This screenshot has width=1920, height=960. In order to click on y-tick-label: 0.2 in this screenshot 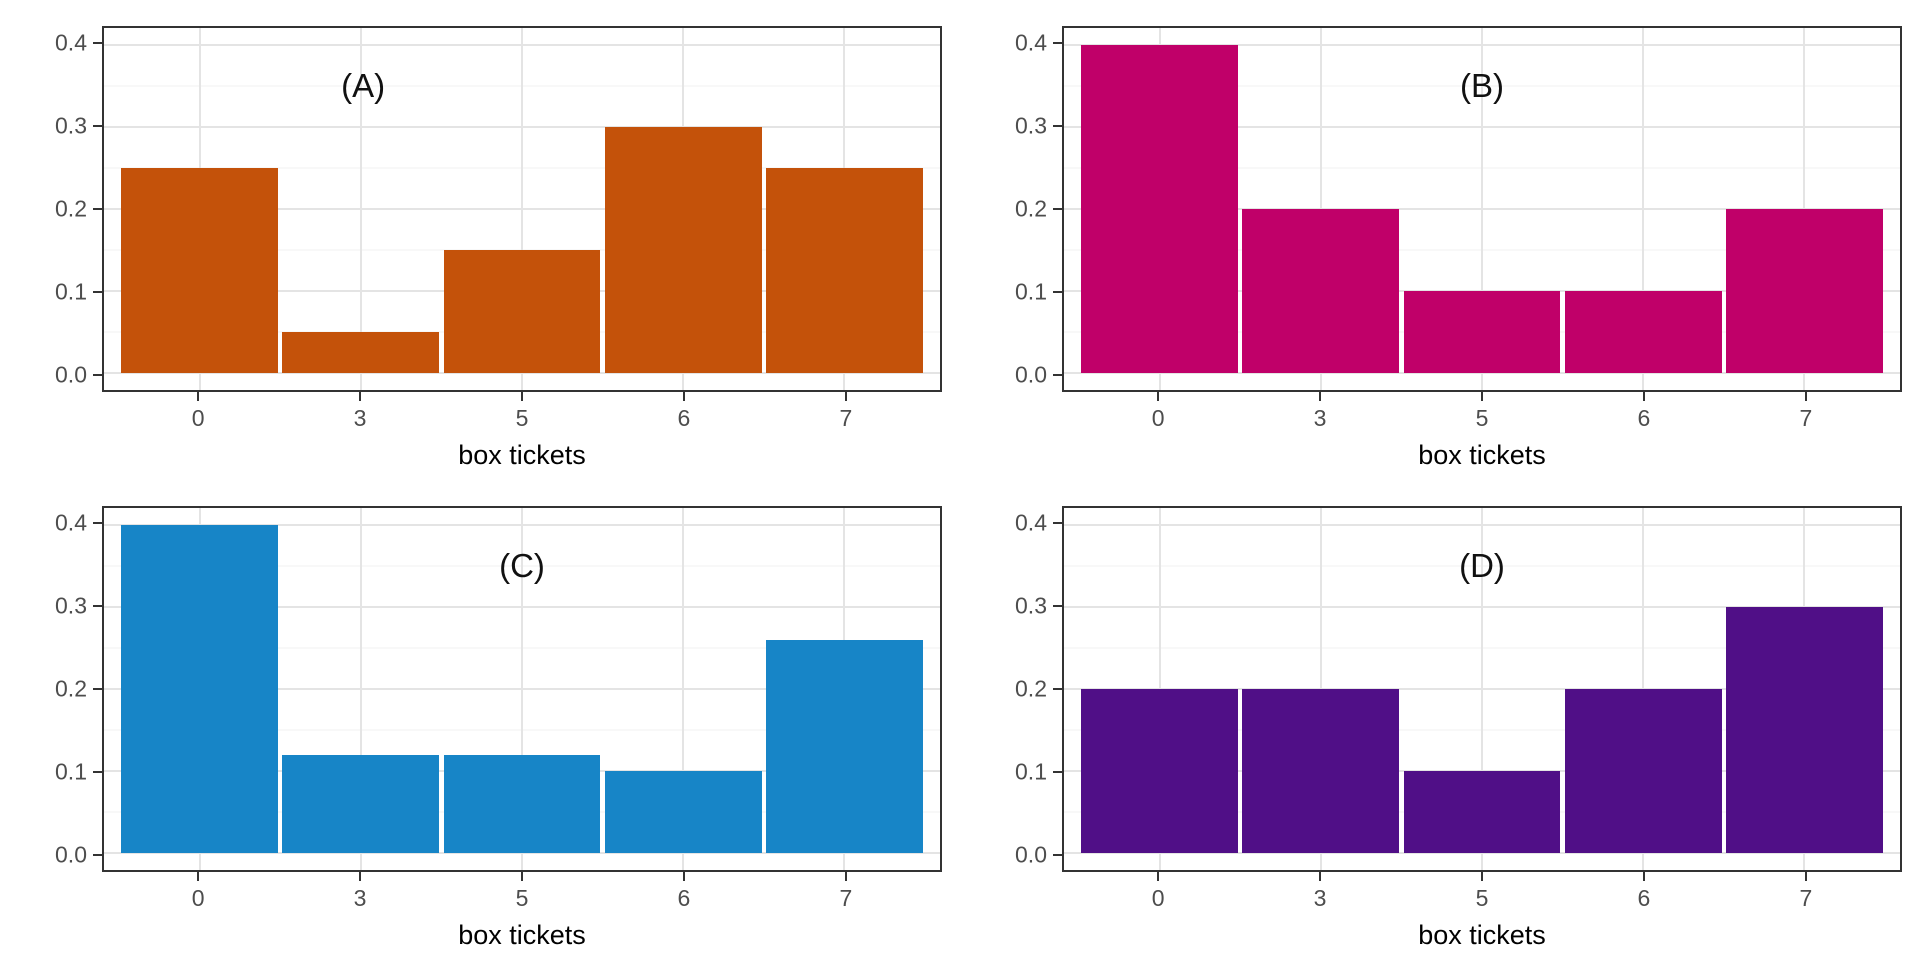, I will do `click(71, 208)`.